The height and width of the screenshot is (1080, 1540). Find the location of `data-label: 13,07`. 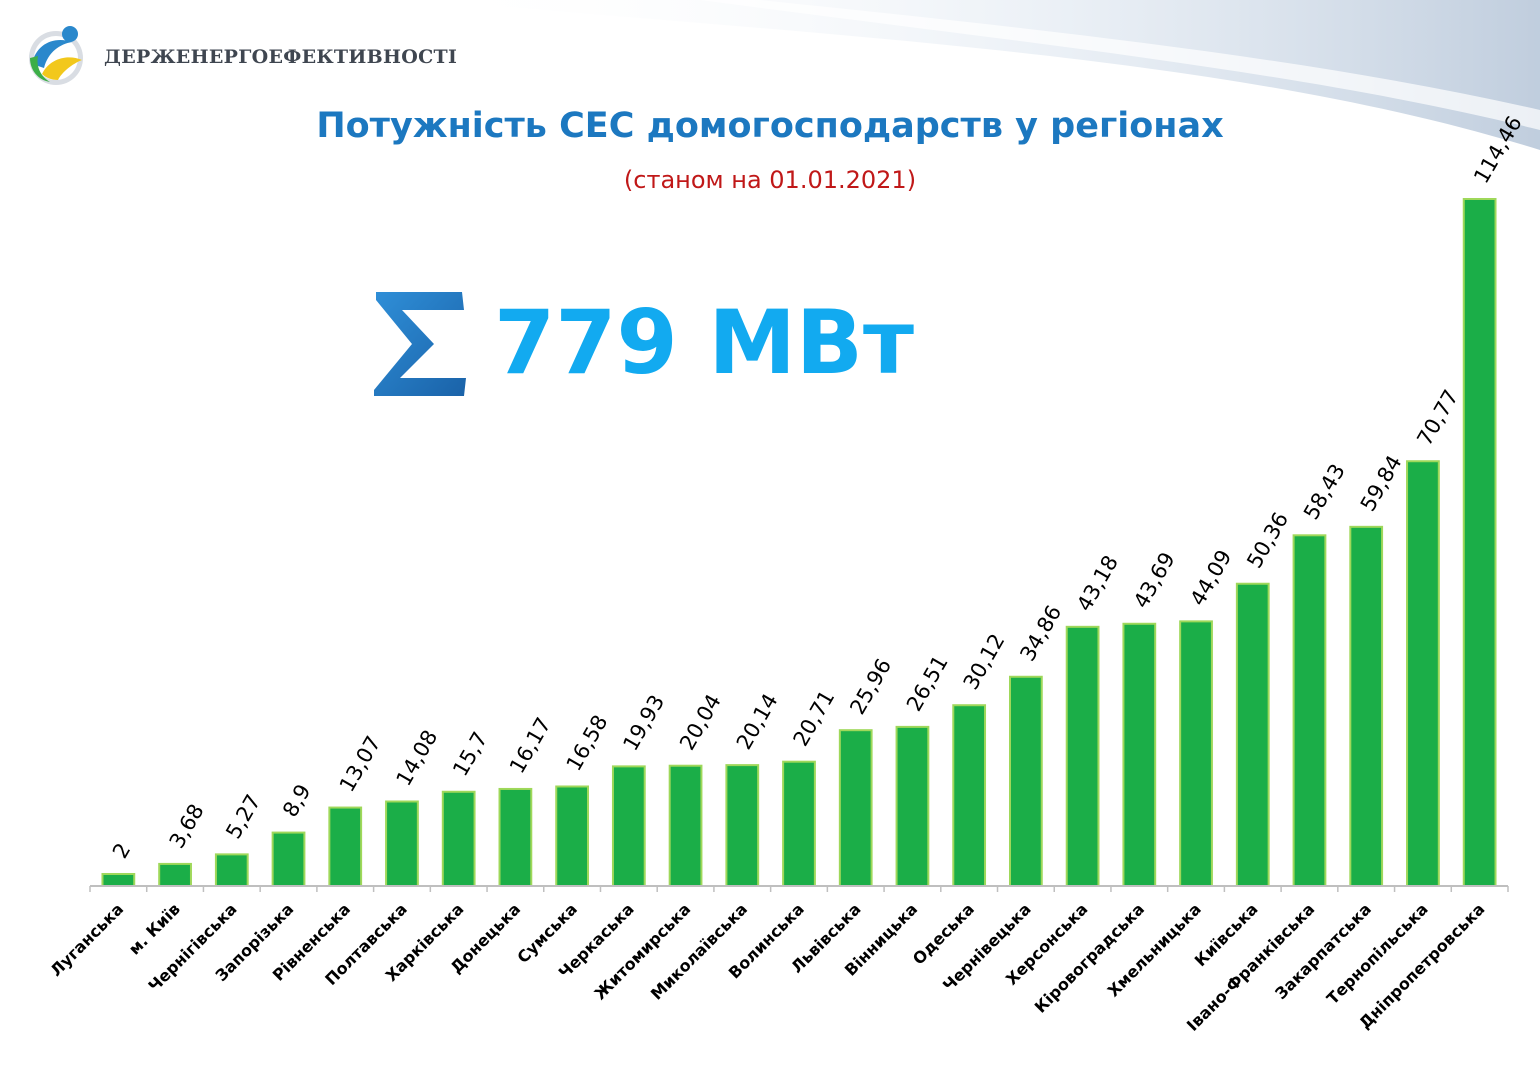

data-label: 13,07 is located at coordinates (360, 764).